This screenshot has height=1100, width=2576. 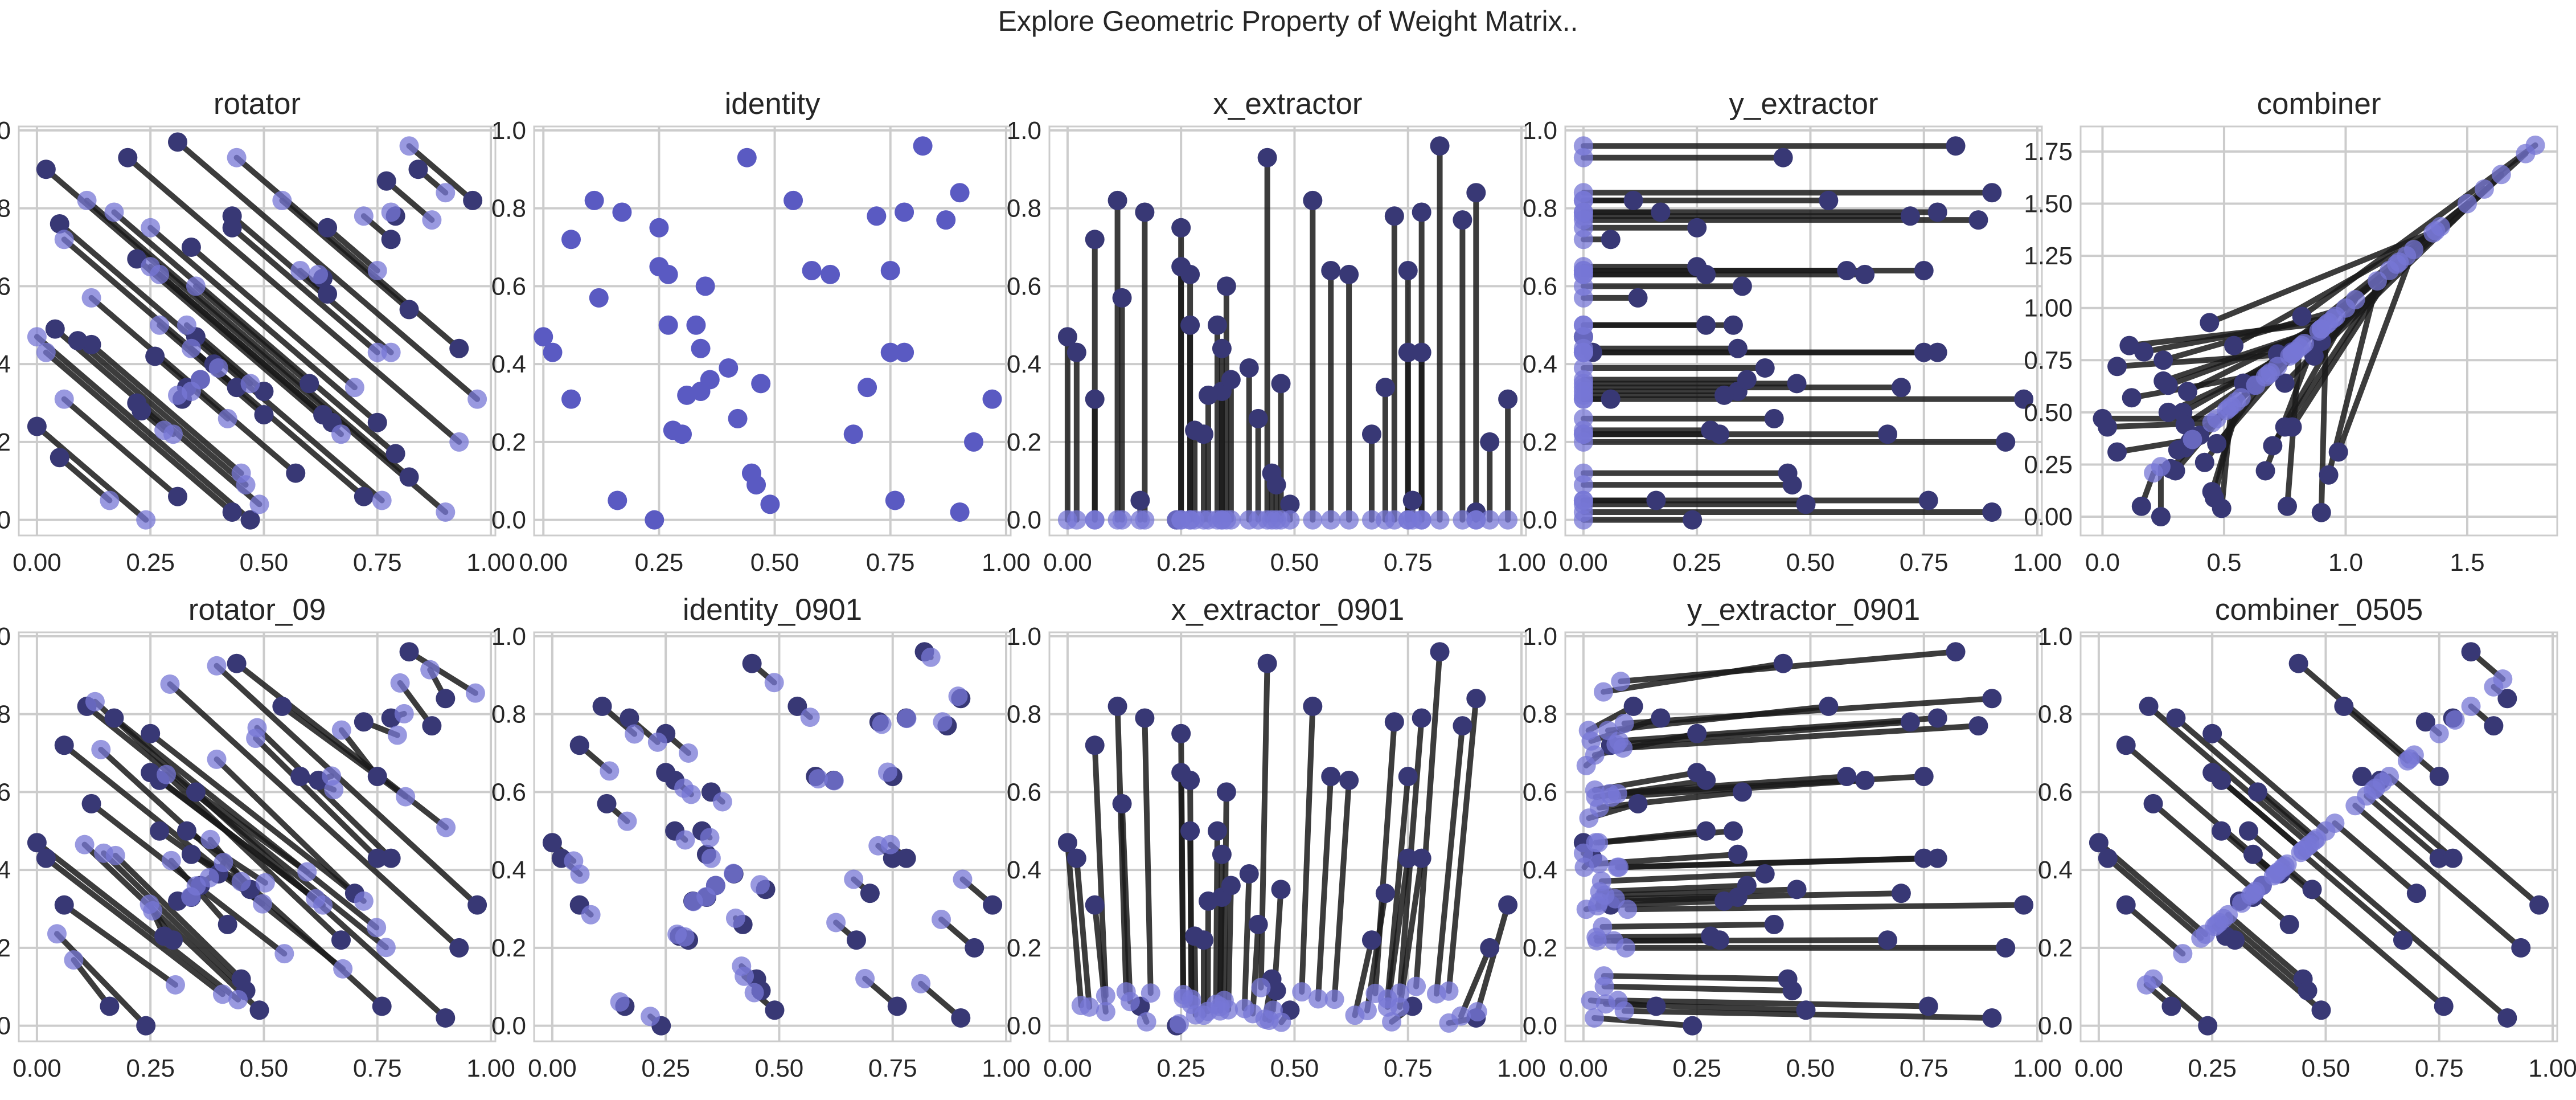 What do you see at coordinates (2319, 610) in the screenshot?
I see `panel-title: combiner_0505` at bounding box center [2319, 610].